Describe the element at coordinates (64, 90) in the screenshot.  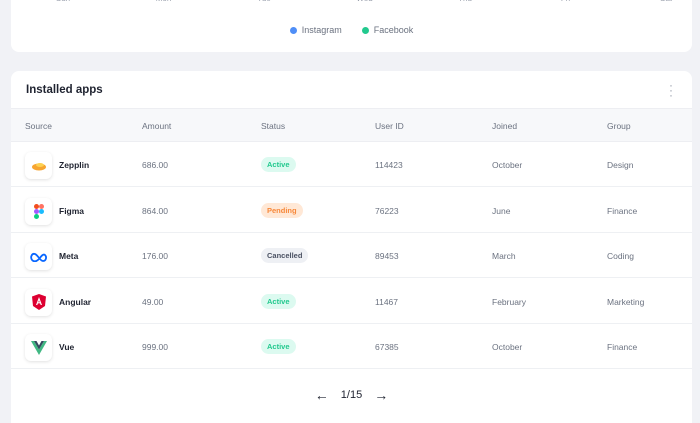
I see `card-title: Installed apps` at that location.